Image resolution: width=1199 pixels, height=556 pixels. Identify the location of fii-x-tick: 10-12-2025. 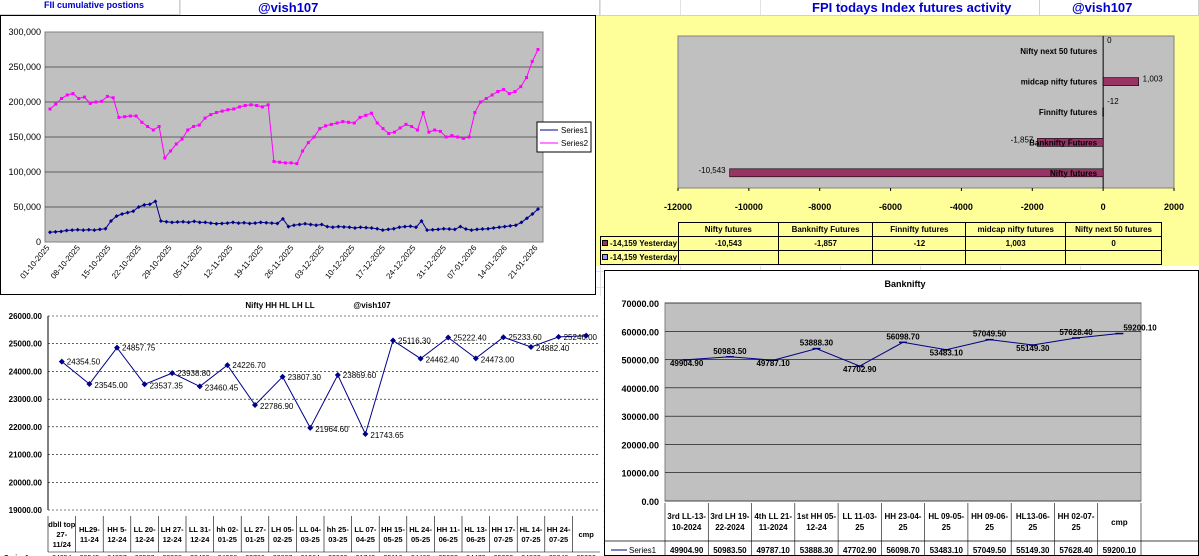
(340, 262).